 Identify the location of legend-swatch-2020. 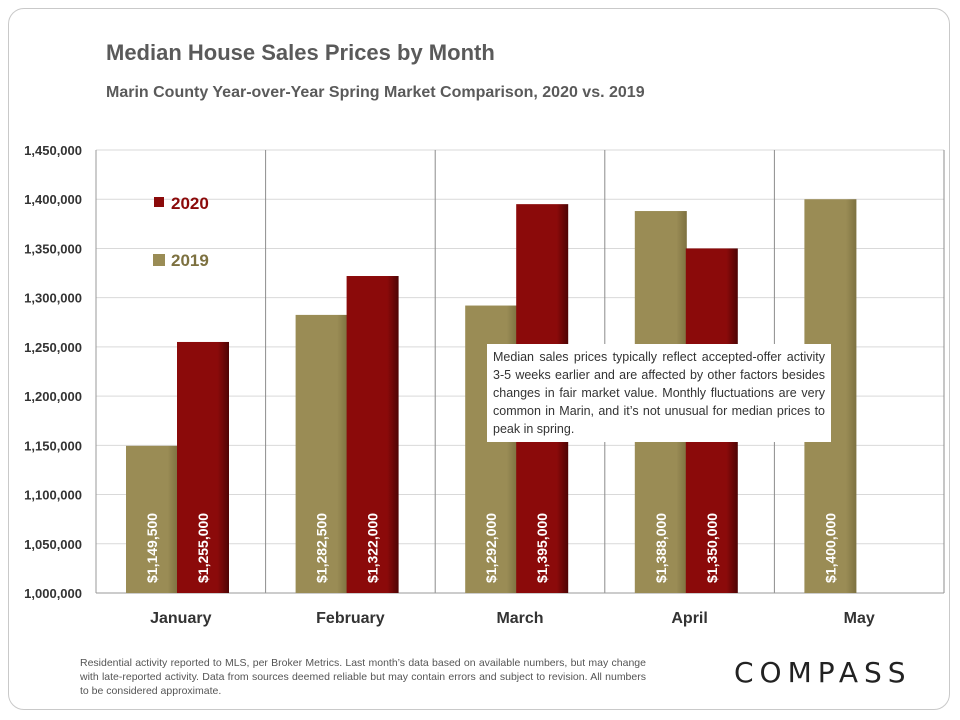
(159, 202).